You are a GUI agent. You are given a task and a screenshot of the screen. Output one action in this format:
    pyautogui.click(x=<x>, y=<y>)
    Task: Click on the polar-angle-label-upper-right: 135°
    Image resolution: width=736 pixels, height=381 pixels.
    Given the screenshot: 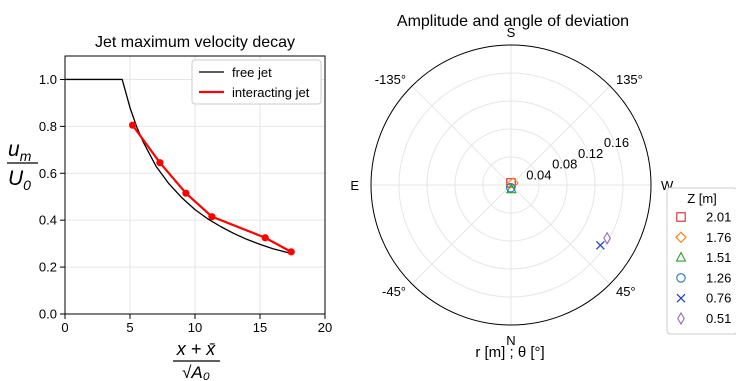 What is the action you would take?
    pyautogui.click(x=629, y=79)
    